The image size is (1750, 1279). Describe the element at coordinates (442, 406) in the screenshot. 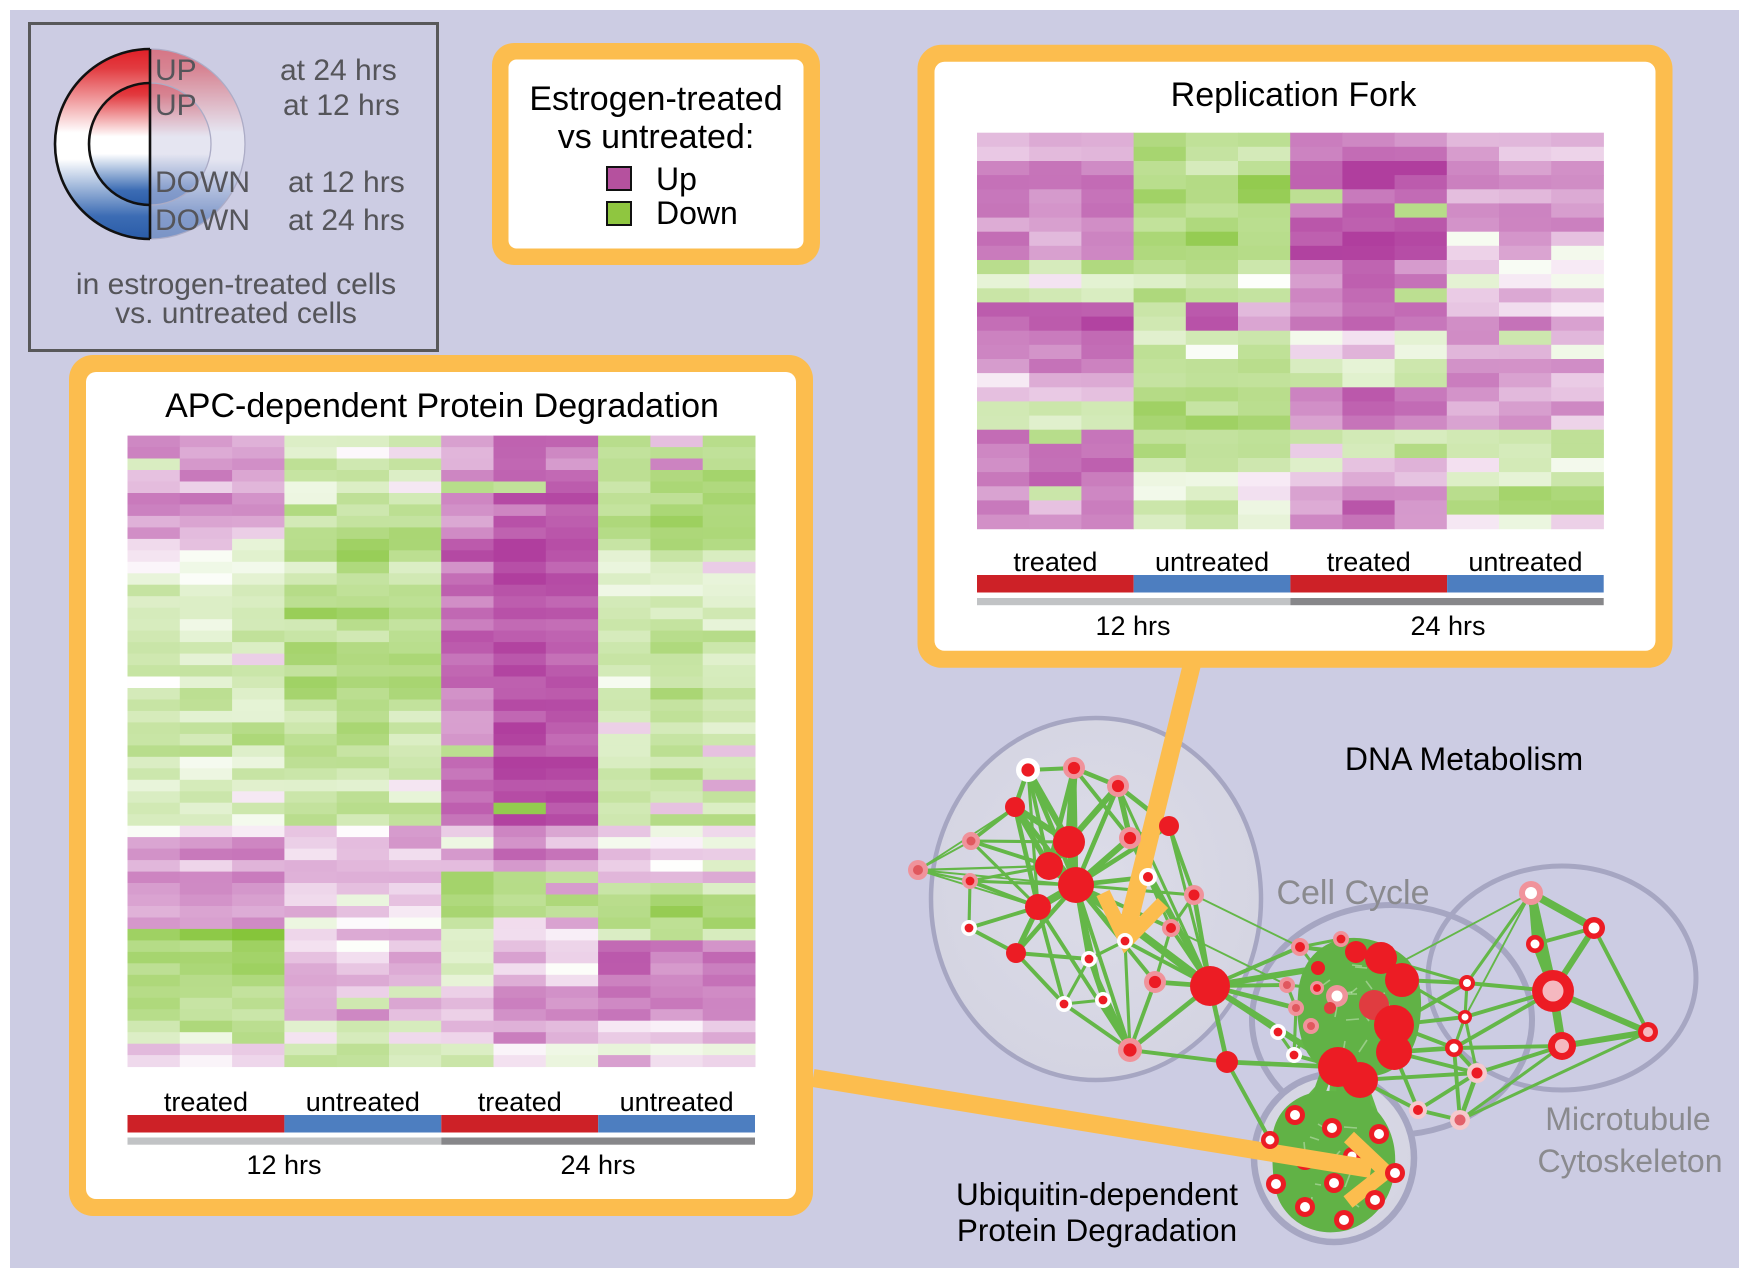

I see `svg-text:APC-dependent Protein Degradat: APC-dependent Protein Degradation` at that location.